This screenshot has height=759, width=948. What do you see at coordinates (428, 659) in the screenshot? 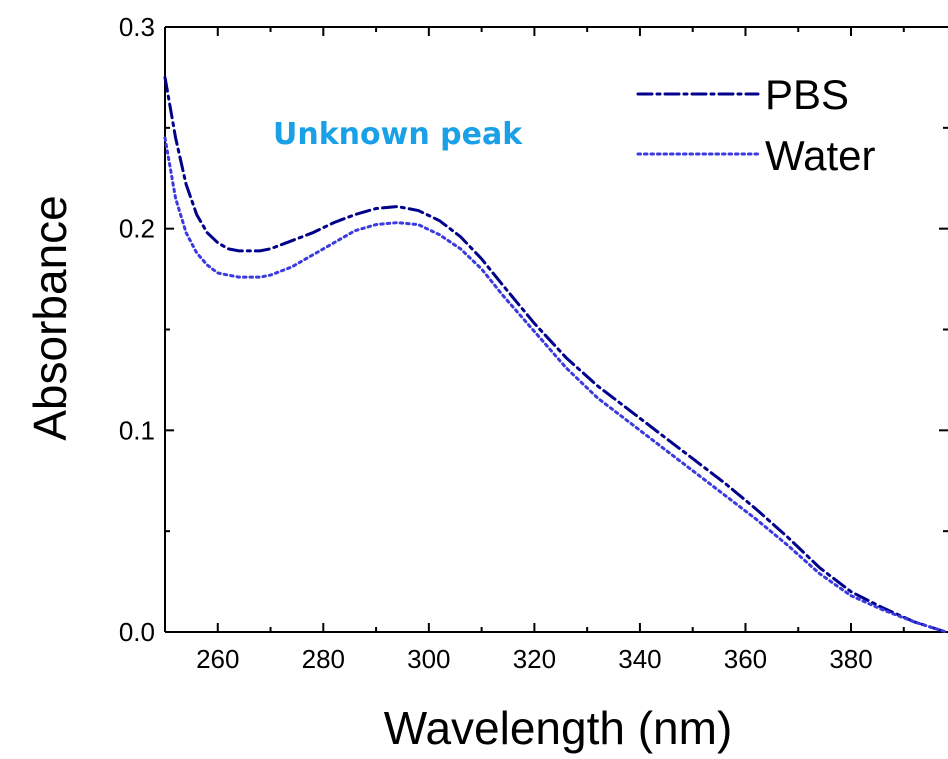
I see `x-tick-label: 300` at bounding box center [428, 659].